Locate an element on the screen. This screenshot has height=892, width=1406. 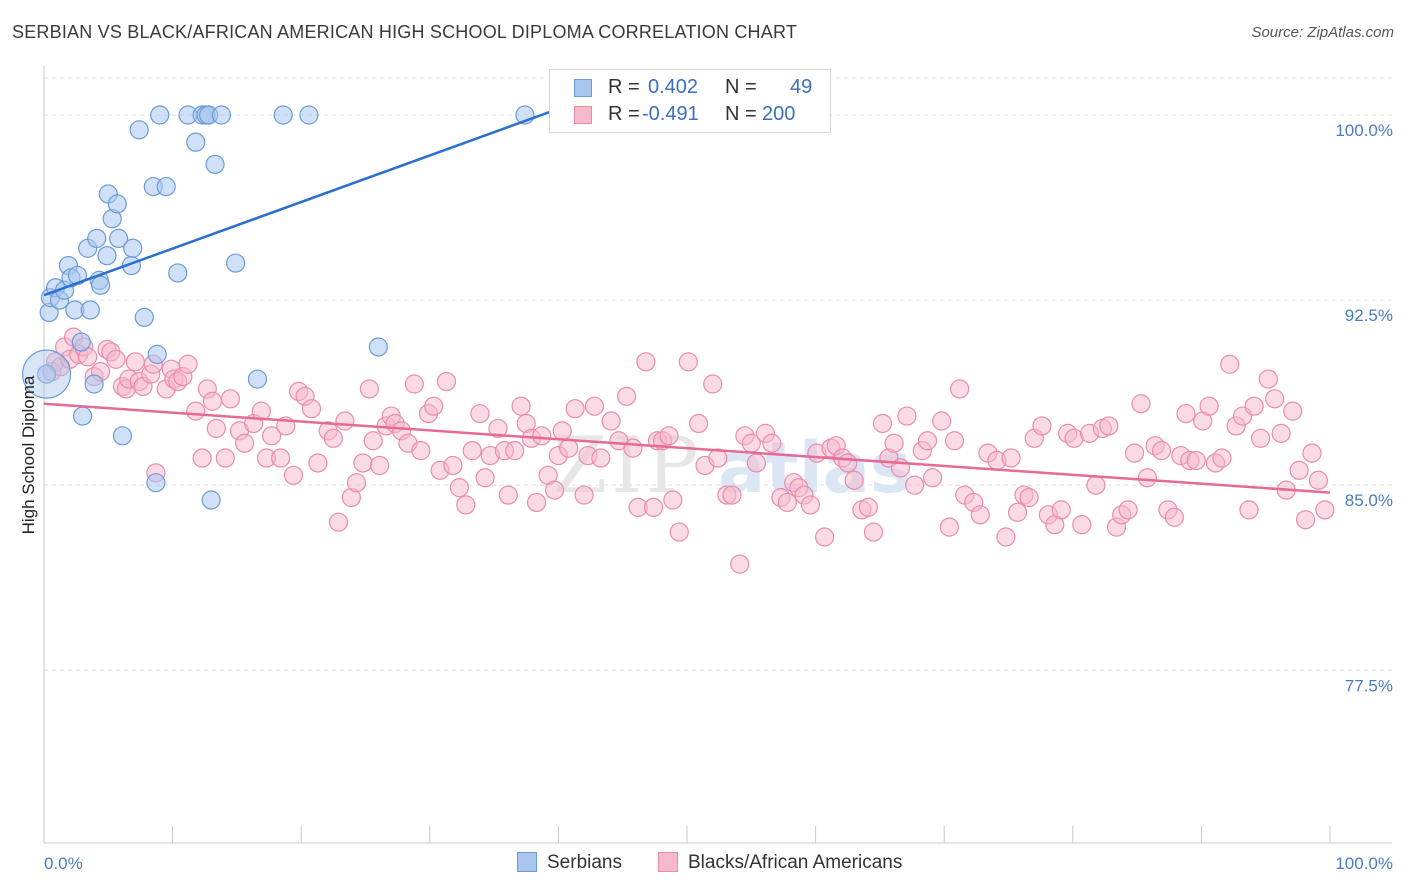
r-value: -0.491 is located at coordinates (670, 114).